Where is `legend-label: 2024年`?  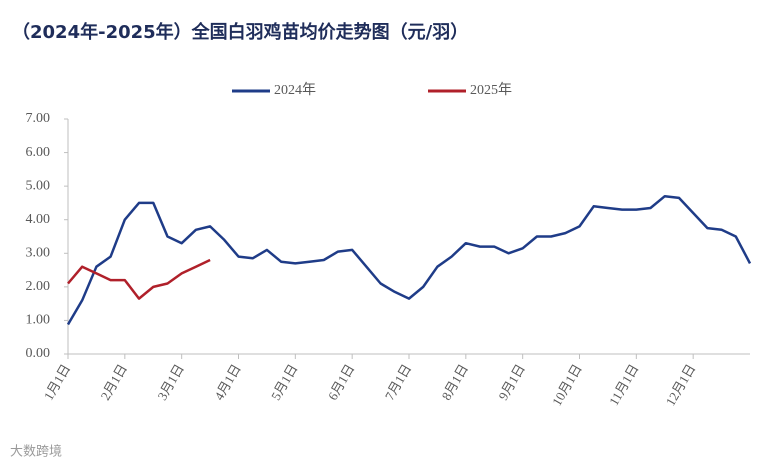
legend-label: 2024年 is located at coordinates (295, 90).